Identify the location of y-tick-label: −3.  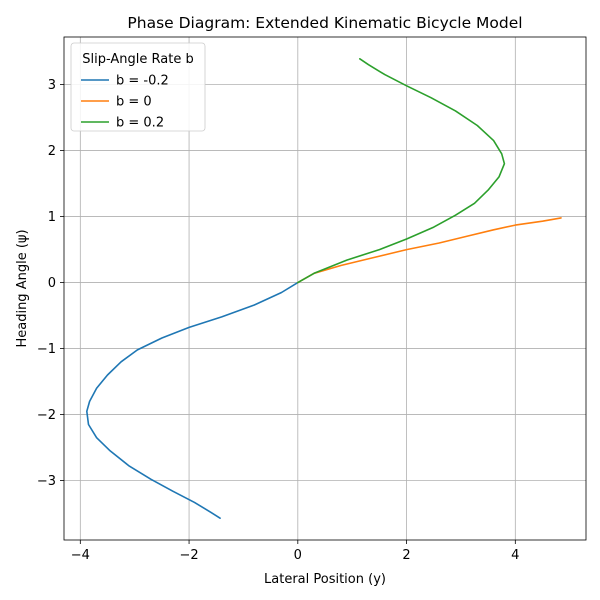
(46, 481).